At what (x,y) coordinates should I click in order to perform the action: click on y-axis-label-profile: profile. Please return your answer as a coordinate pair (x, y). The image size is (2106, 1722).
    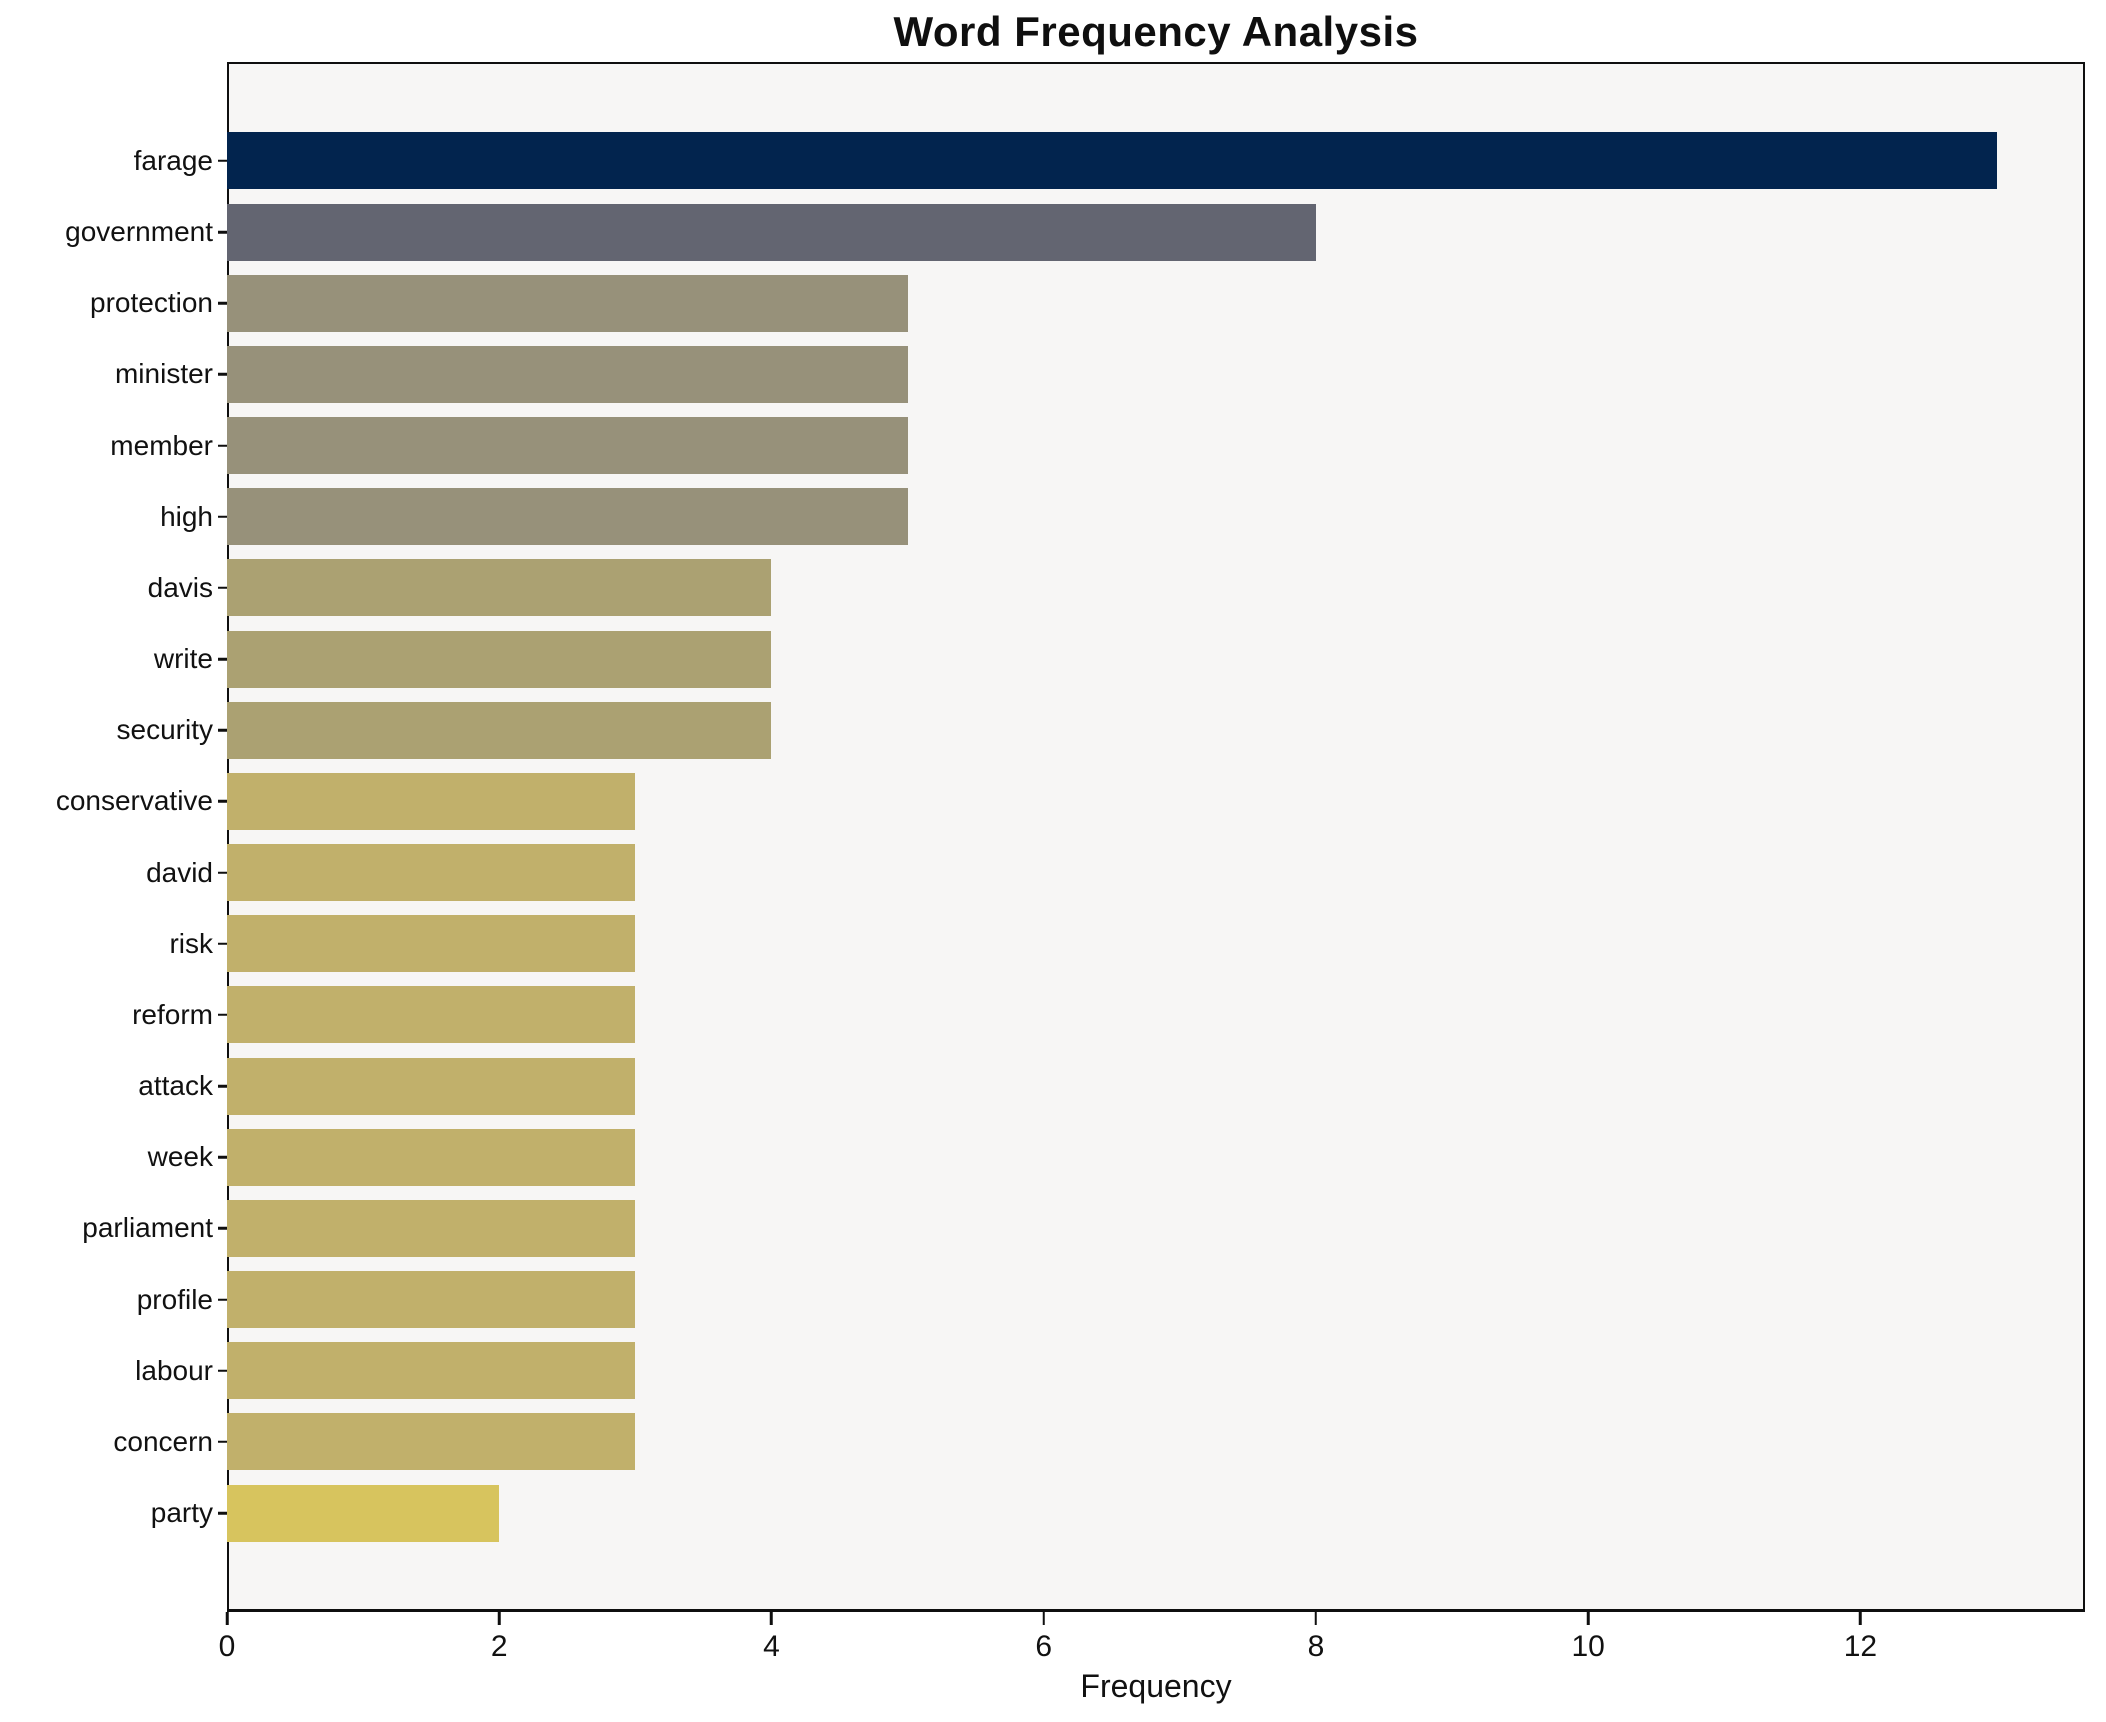
    Looking at the image, I should click on (174, 1299).